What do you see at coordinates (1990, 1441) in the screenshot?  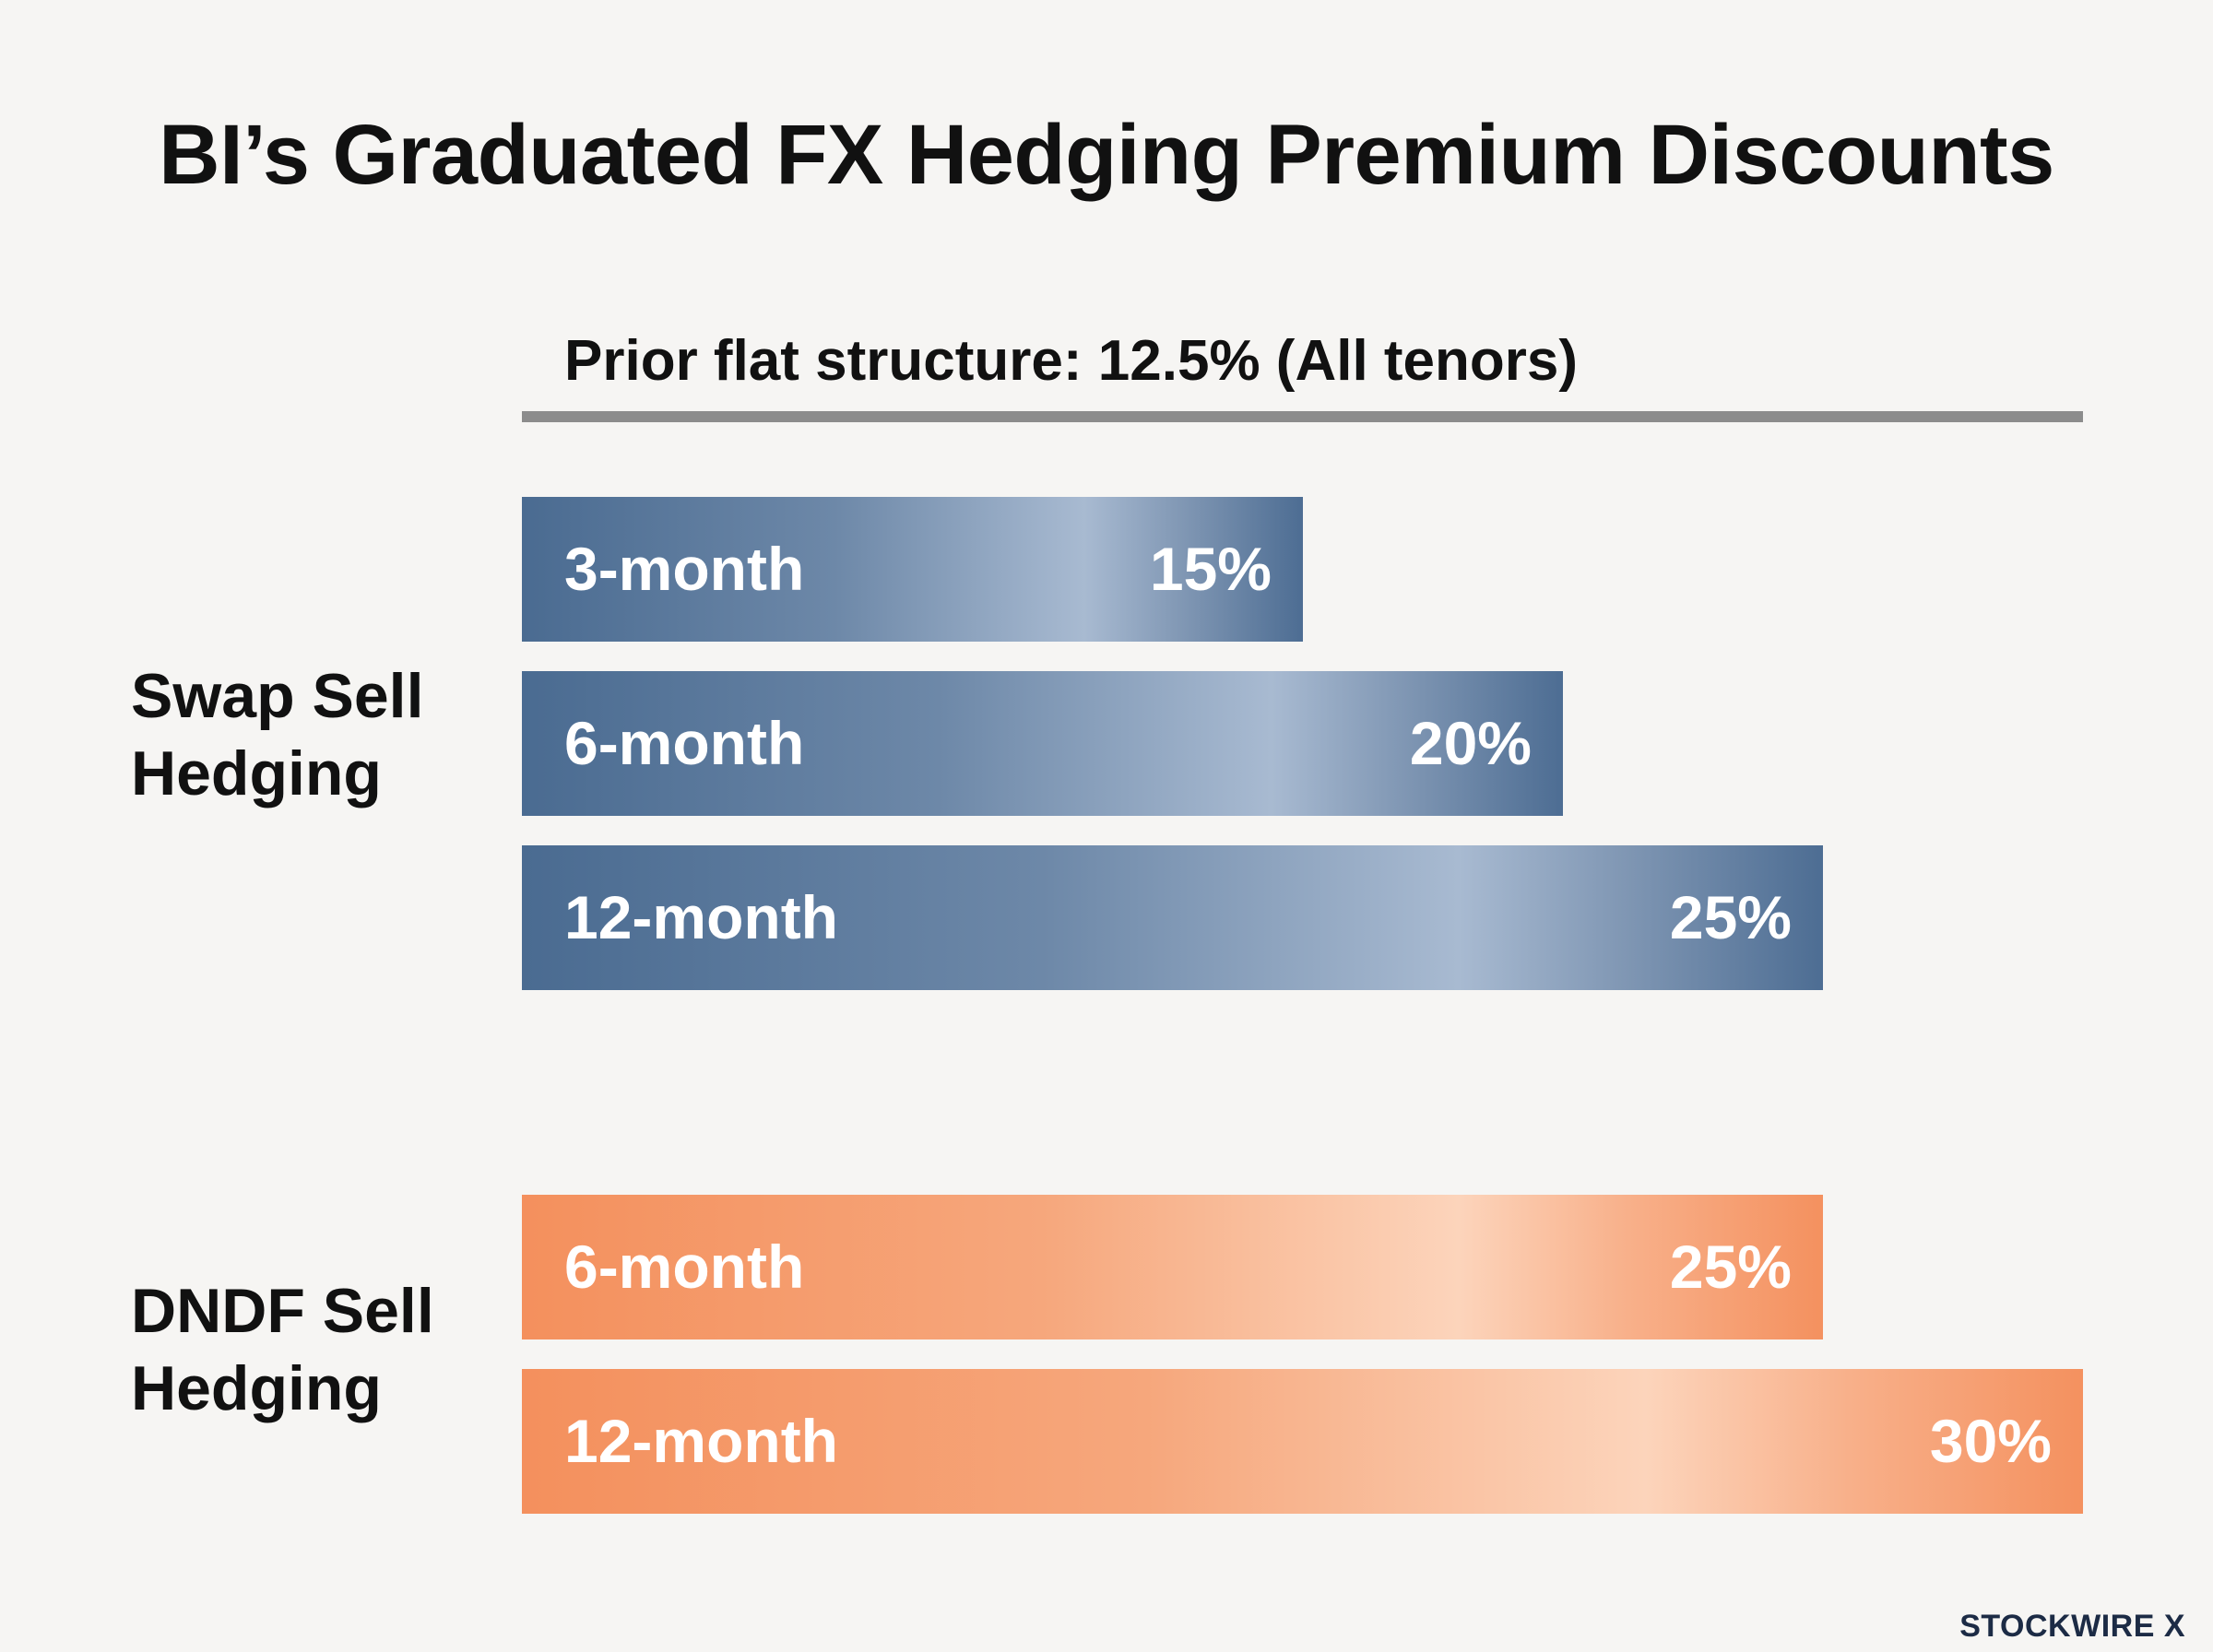 I see `bar-value-label: 30%` at bounding box center [1990, 1441].